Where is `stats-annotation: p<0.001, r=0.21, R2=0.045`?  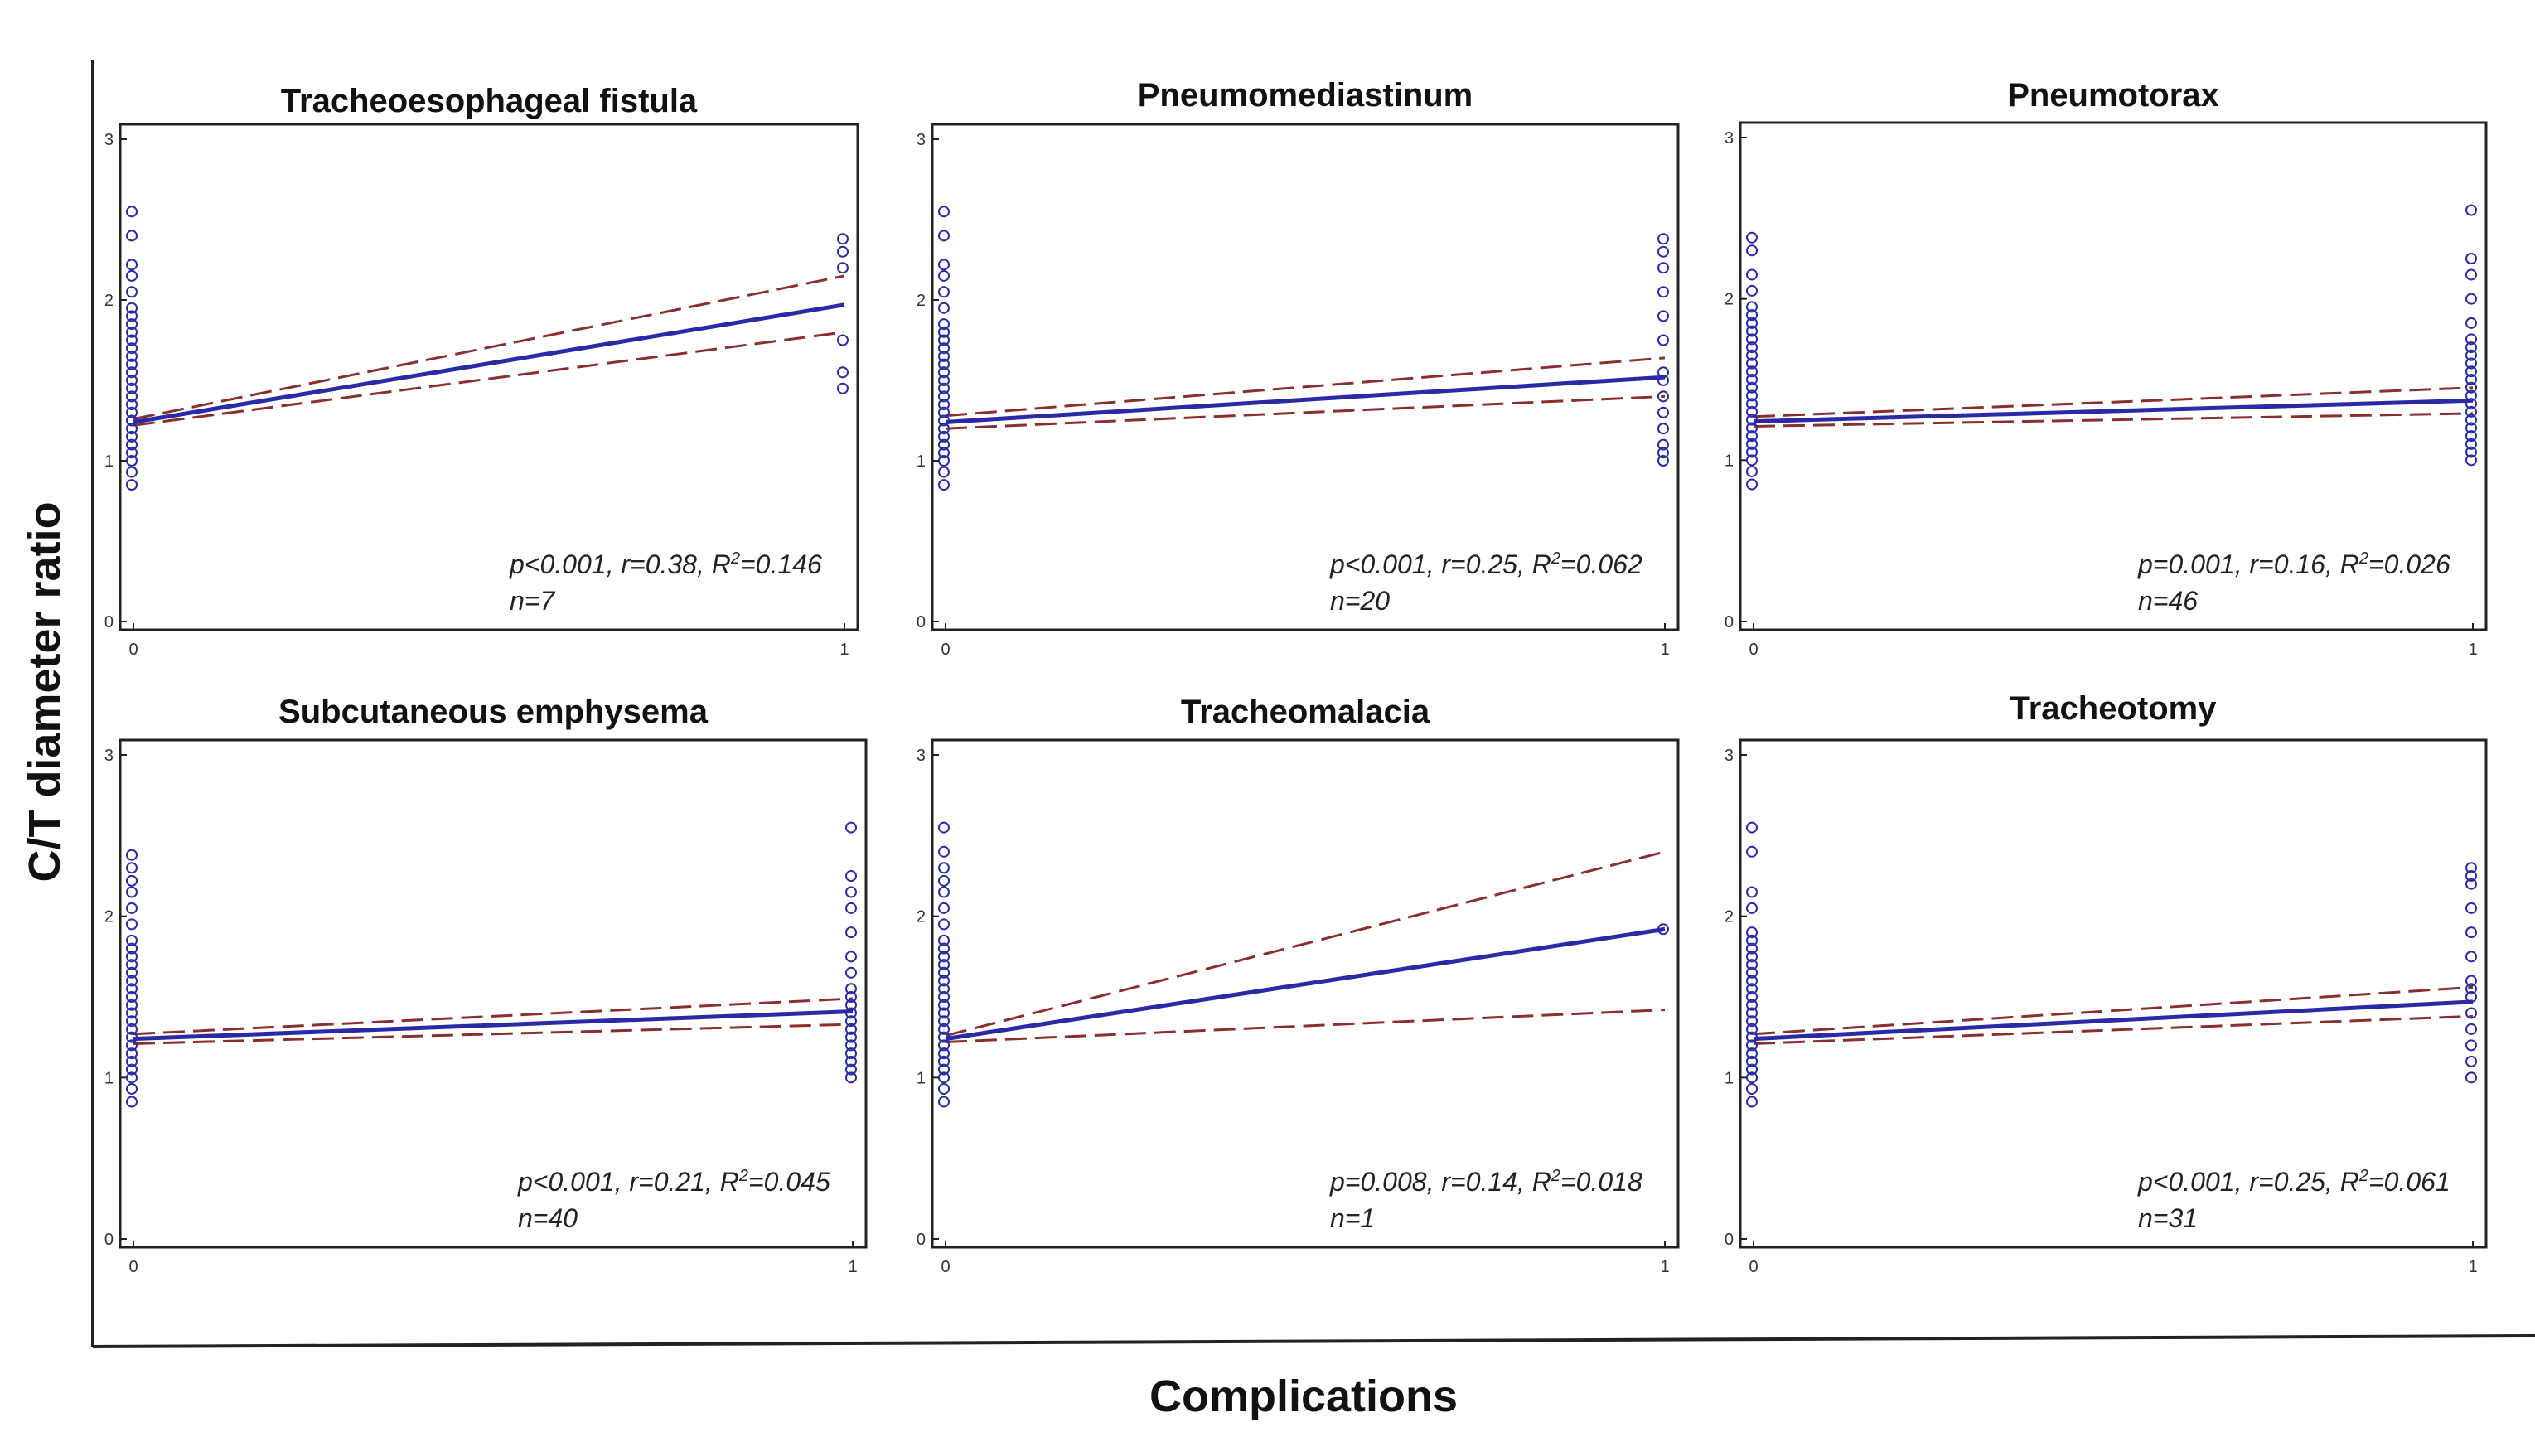
stats-annotation: p<0.001, r=0.21, R2=0.045 is located at coordinates (673, 1182).